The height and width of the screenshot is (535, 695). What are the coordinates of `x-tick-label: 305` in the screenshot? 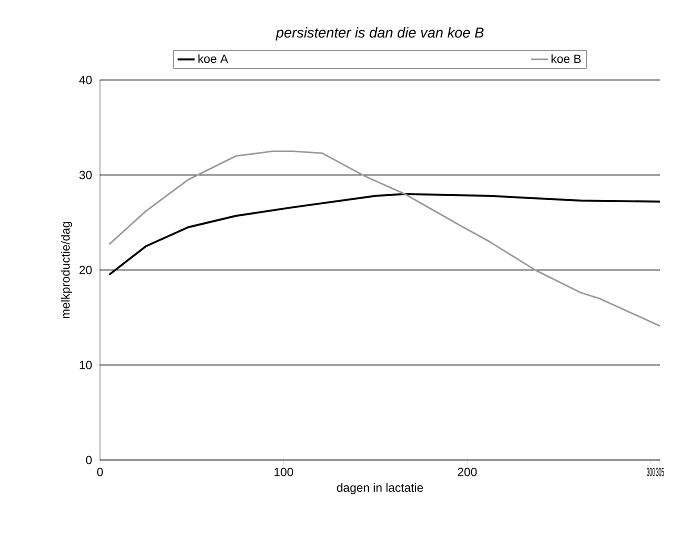 It's located at (660, 472).